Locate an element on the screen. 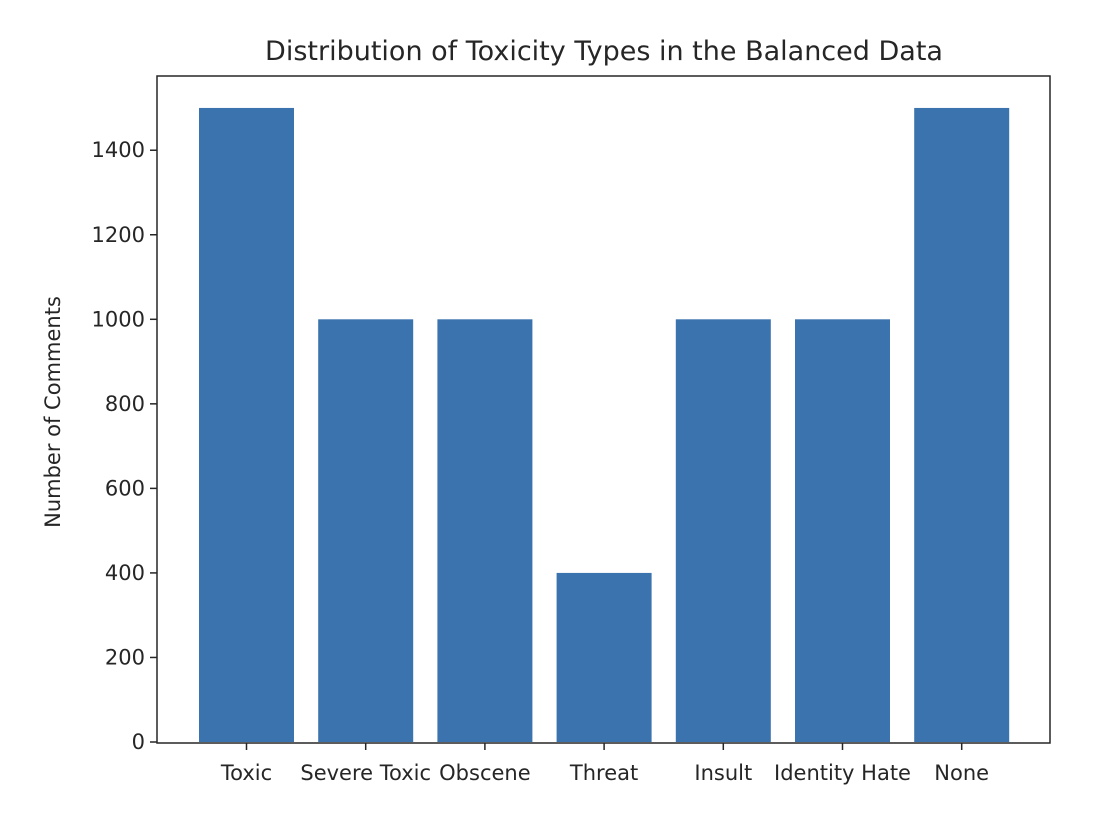  x-tick-label: Identity Hate is located at coordinates (842, 773).